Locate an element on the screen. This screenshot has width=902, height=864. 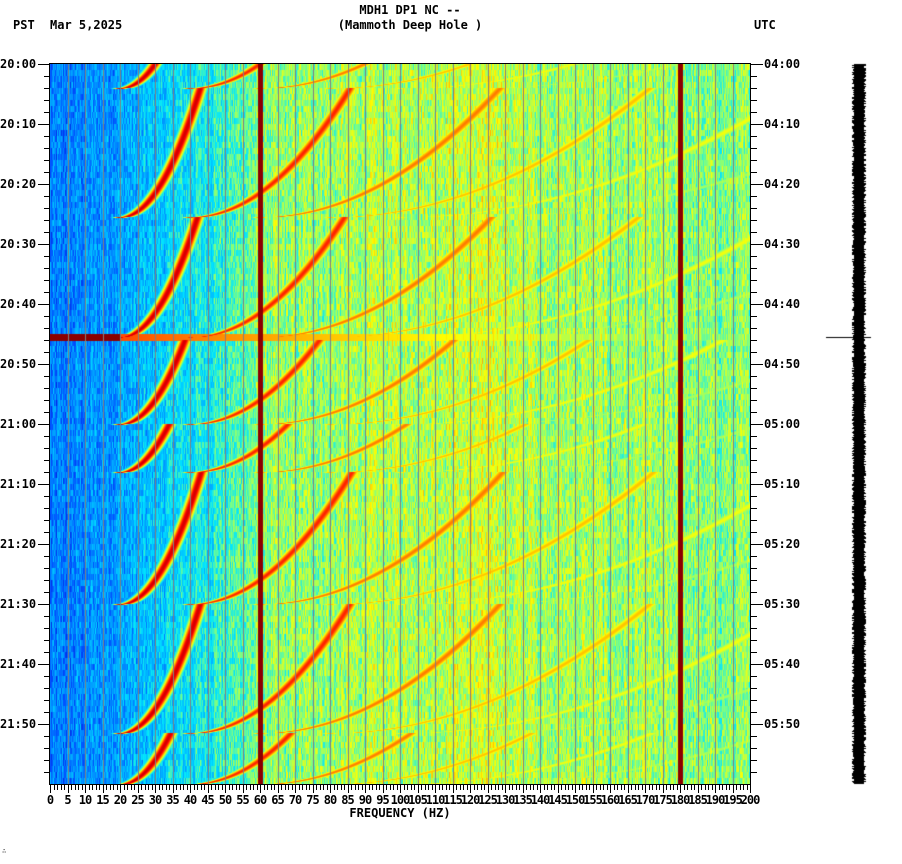
title-station: MDH1 DP1 NC -- is located at coordinates (410, 10).